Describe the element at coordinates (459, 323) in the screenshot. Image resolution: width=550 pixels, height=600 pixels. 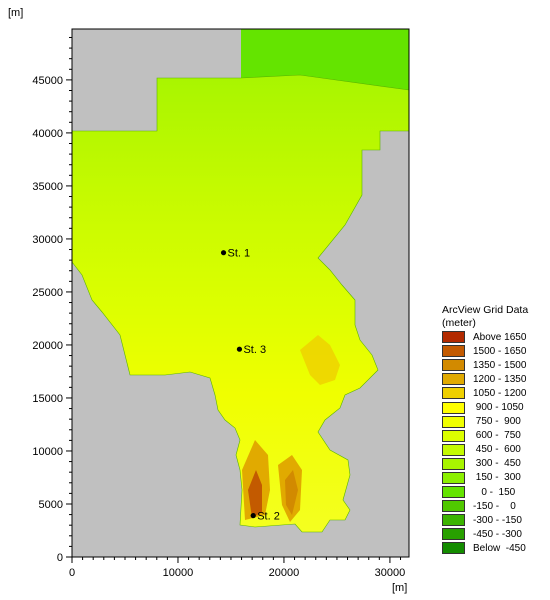
I see `legend-title-line2: (meter)` at that location.